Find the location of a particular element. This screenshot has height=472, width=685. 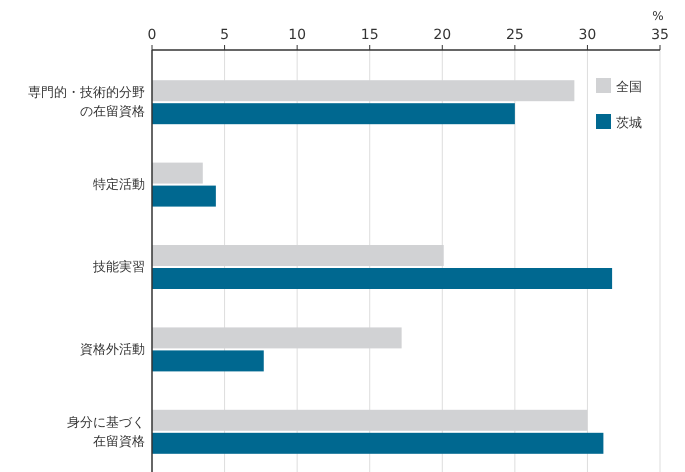

y-tick-label: 身分に基づく在留資格 is located at coordinates (106, 432).